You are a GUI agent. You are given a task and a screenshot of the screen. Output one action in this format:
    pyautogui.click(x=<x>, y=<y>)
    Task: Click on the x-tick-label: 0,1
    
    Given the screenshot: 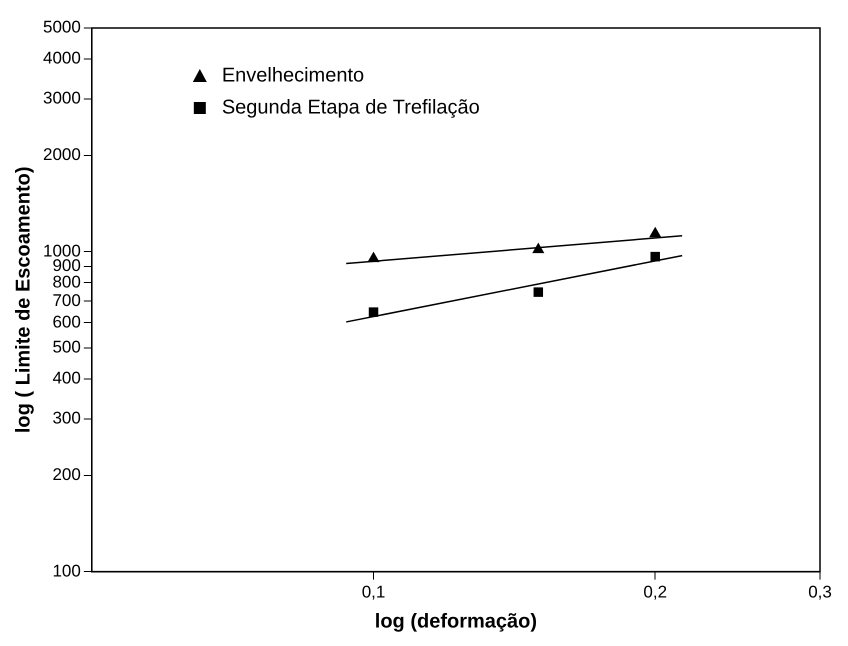 What is the action you would take?
    pyautogui.click(x=374, y=592)
    